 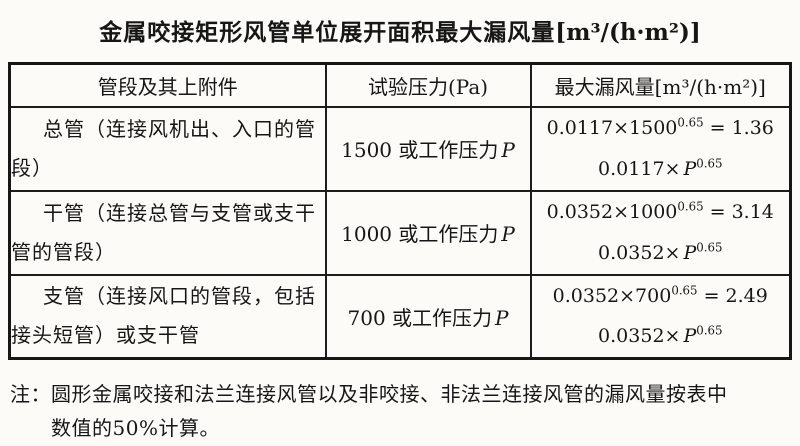 What do you see at coordinates (167, 85) in the screenshot?
I see `column-header-segment: 管段及其上附件` at bounding box center [167, 85].